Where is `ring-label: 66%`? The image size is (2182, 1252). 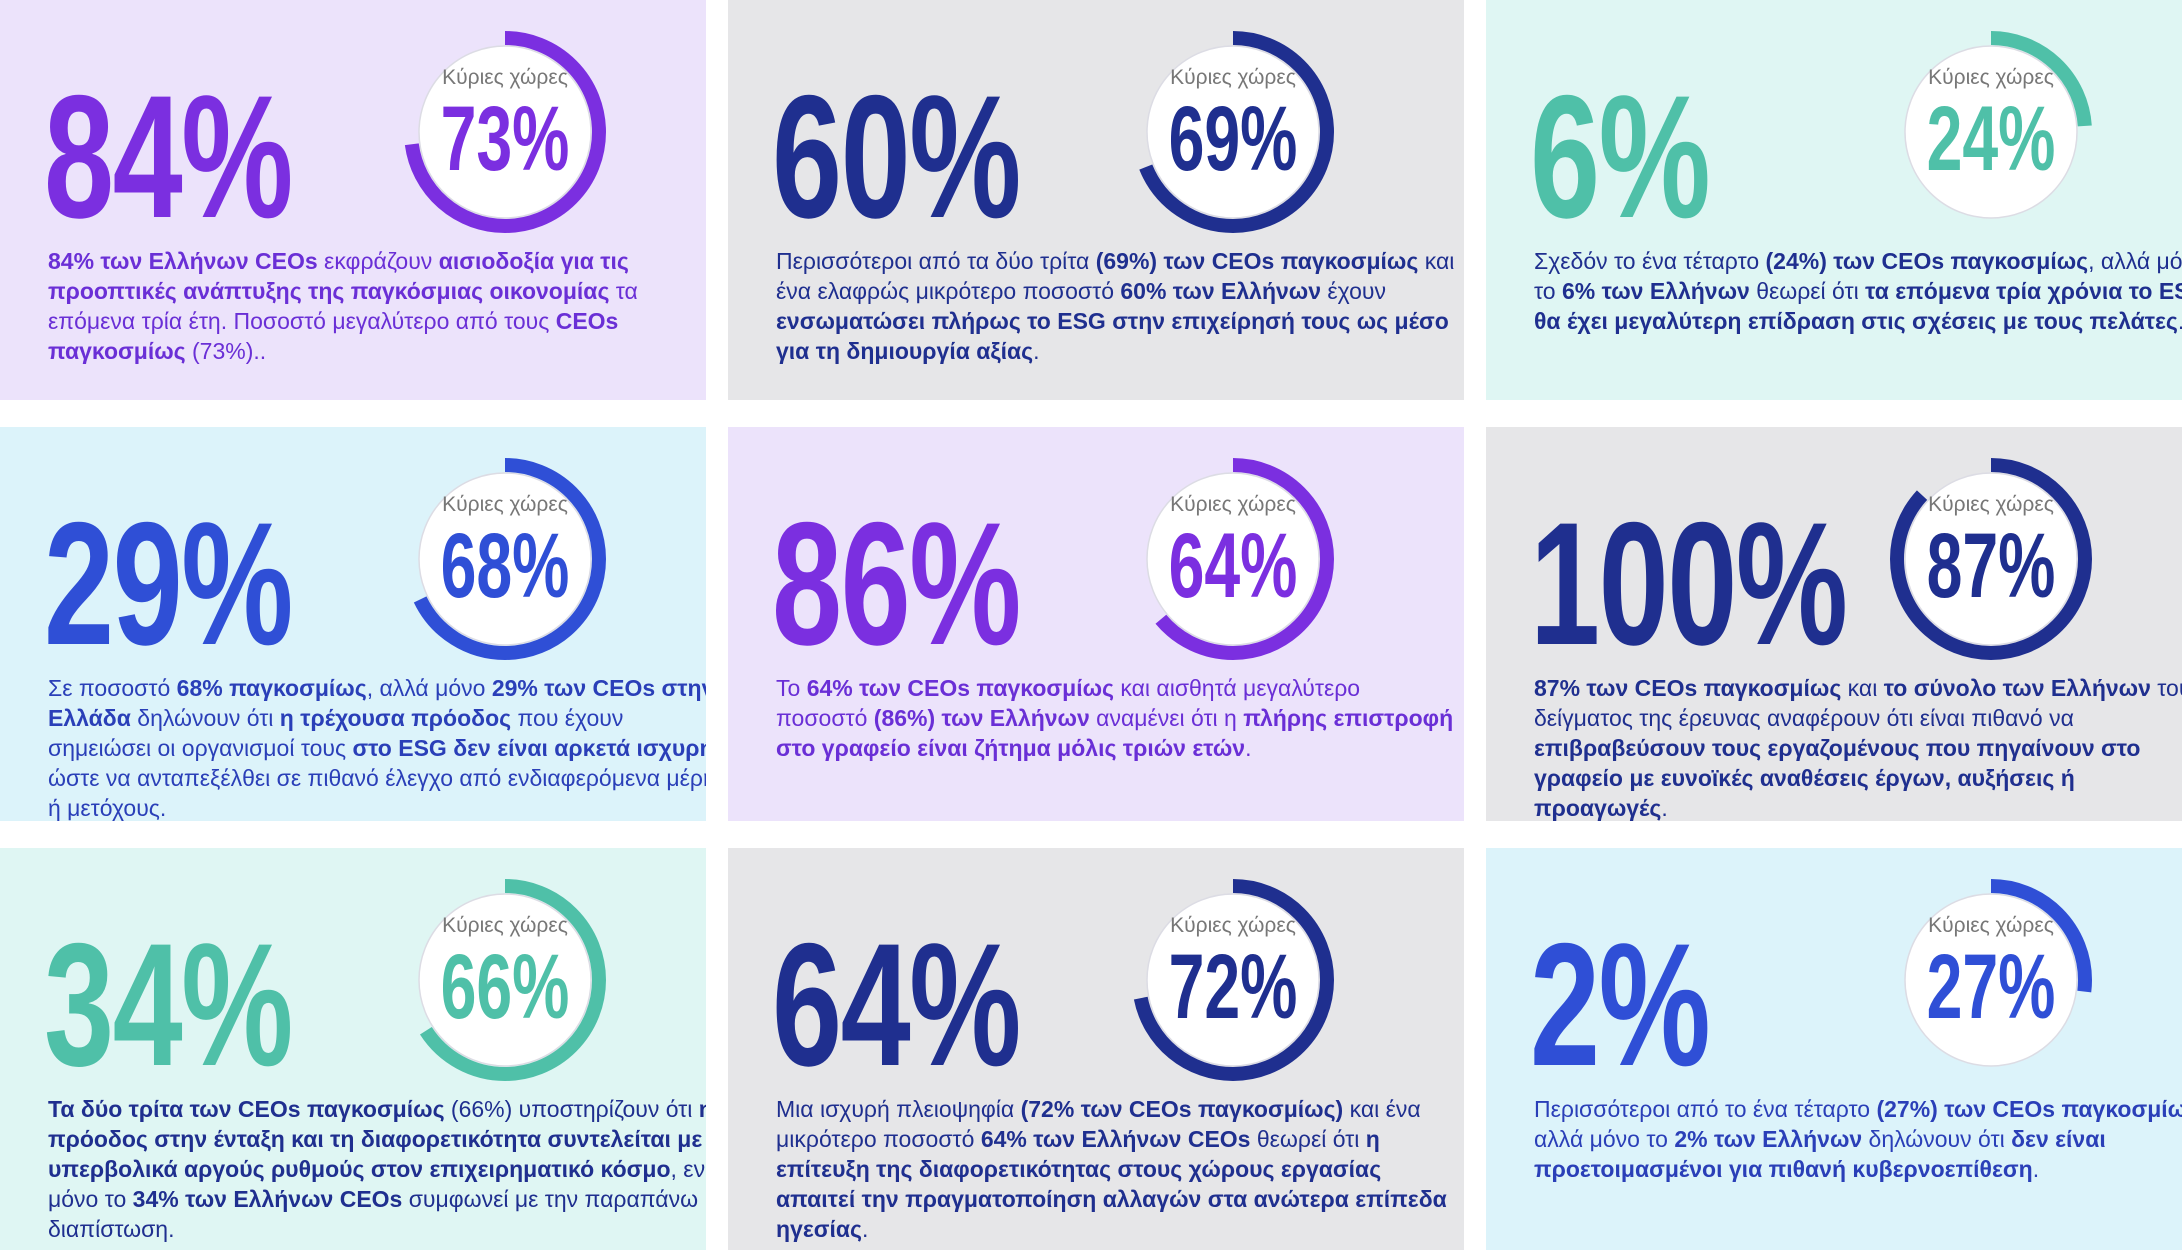 ring-label: 66% is located at coordinates (505, 986).